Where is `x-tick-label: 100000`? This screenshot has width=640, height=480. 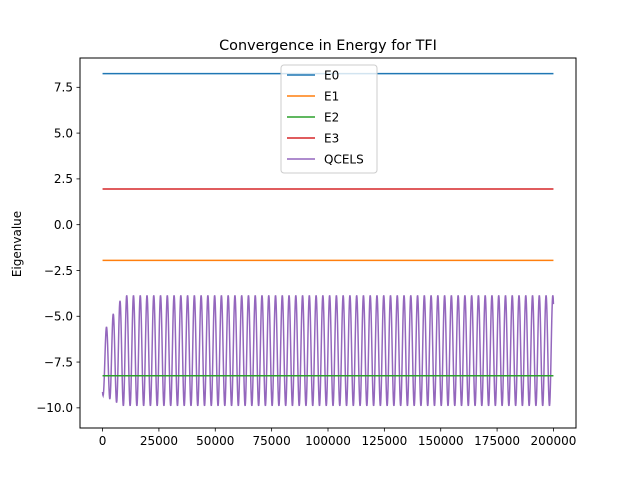
x-tick-label: 100000 is located at coordinates (328, 441).